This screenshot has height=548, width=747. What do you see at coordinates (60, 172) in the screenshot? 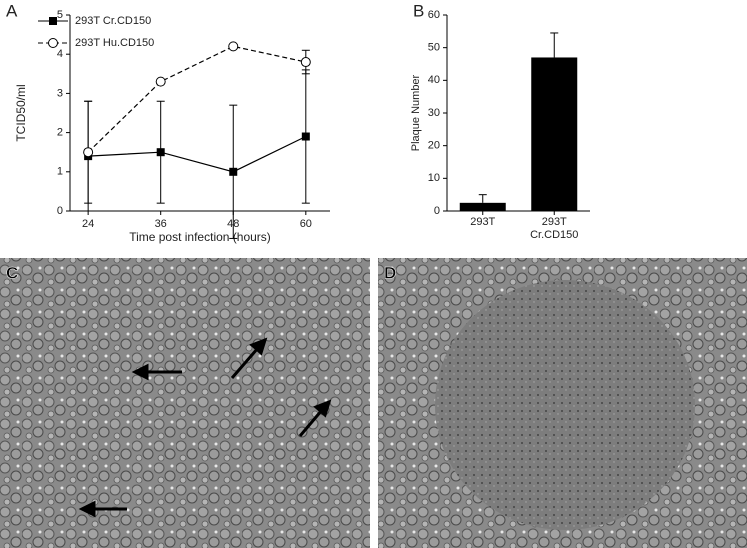
I see `y-tick-label: 1` at bounding box center [60, 172].